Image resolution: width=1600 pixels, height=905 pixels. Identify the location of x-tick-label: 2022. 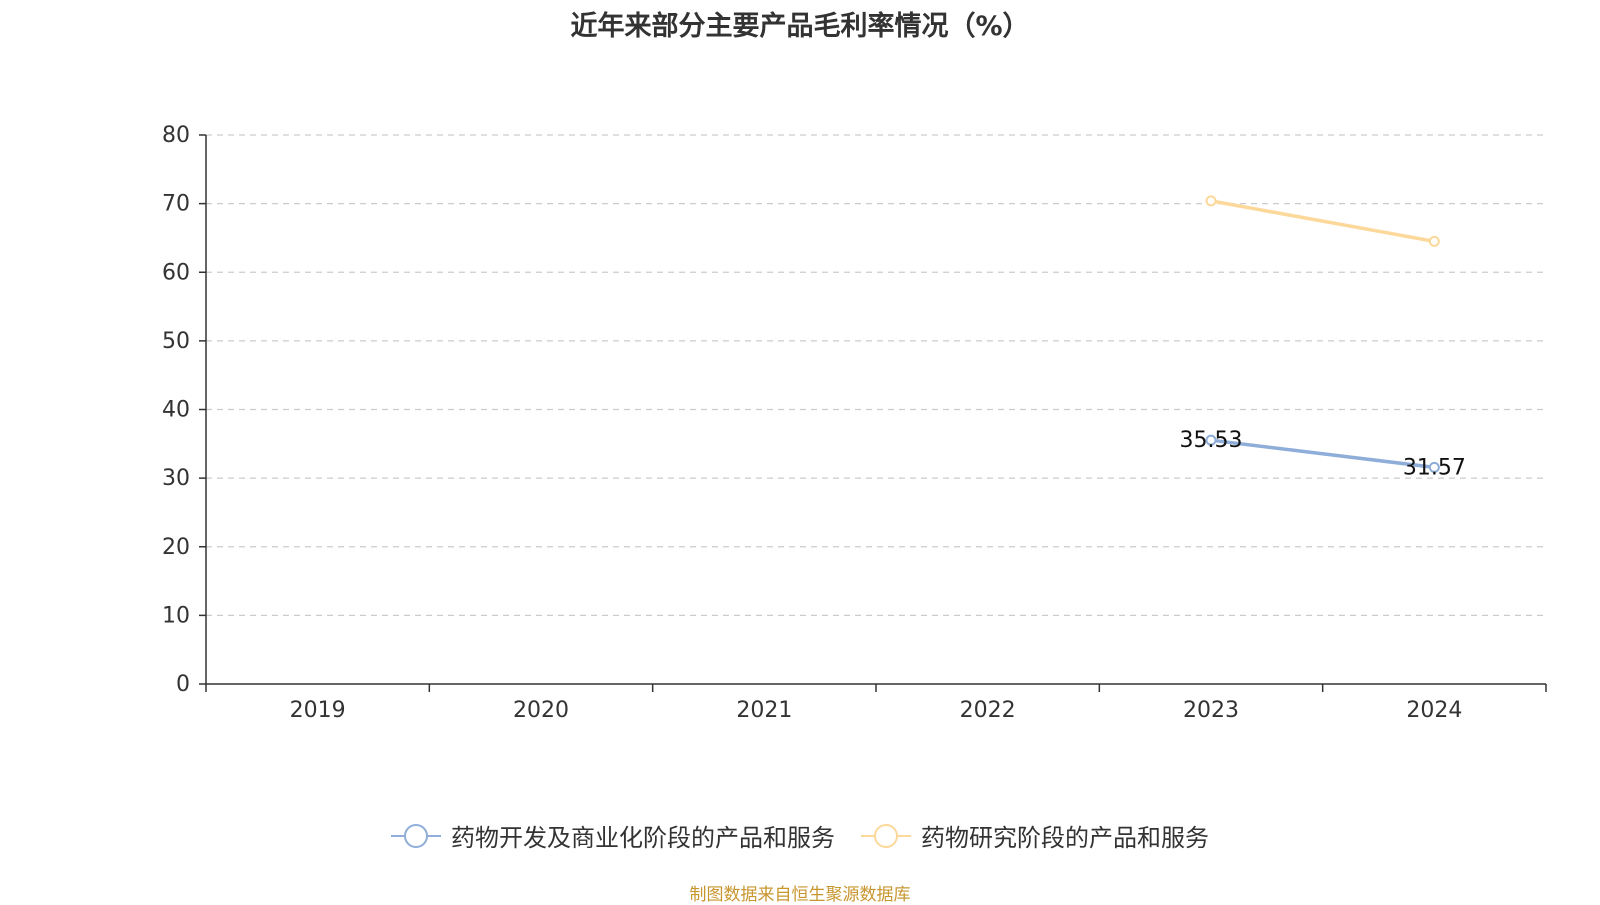
(988, 710).